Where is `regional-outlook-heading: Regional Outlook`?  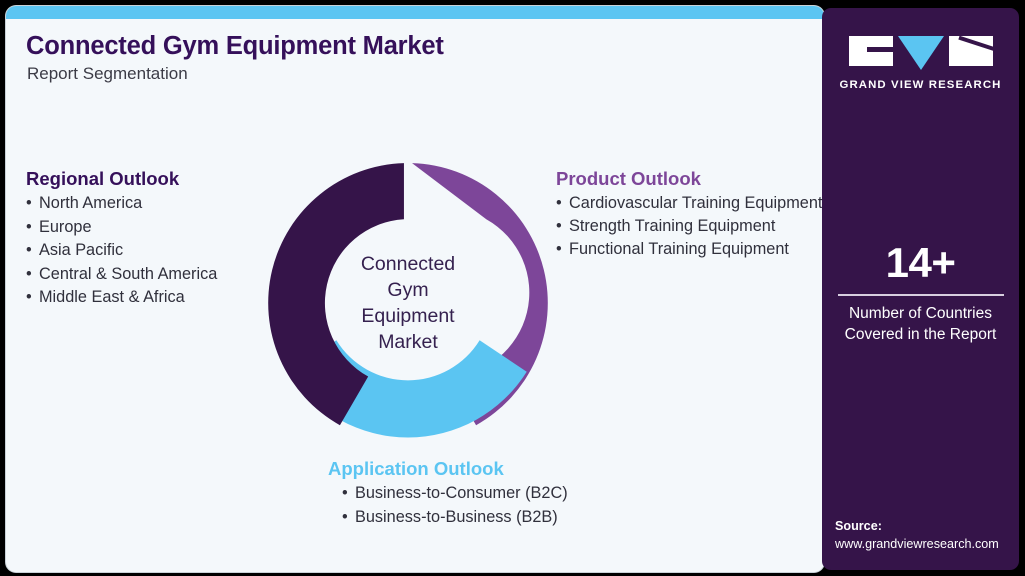 regional-outlook-heading: Regional Outlook is located at coordinates (103, 178).